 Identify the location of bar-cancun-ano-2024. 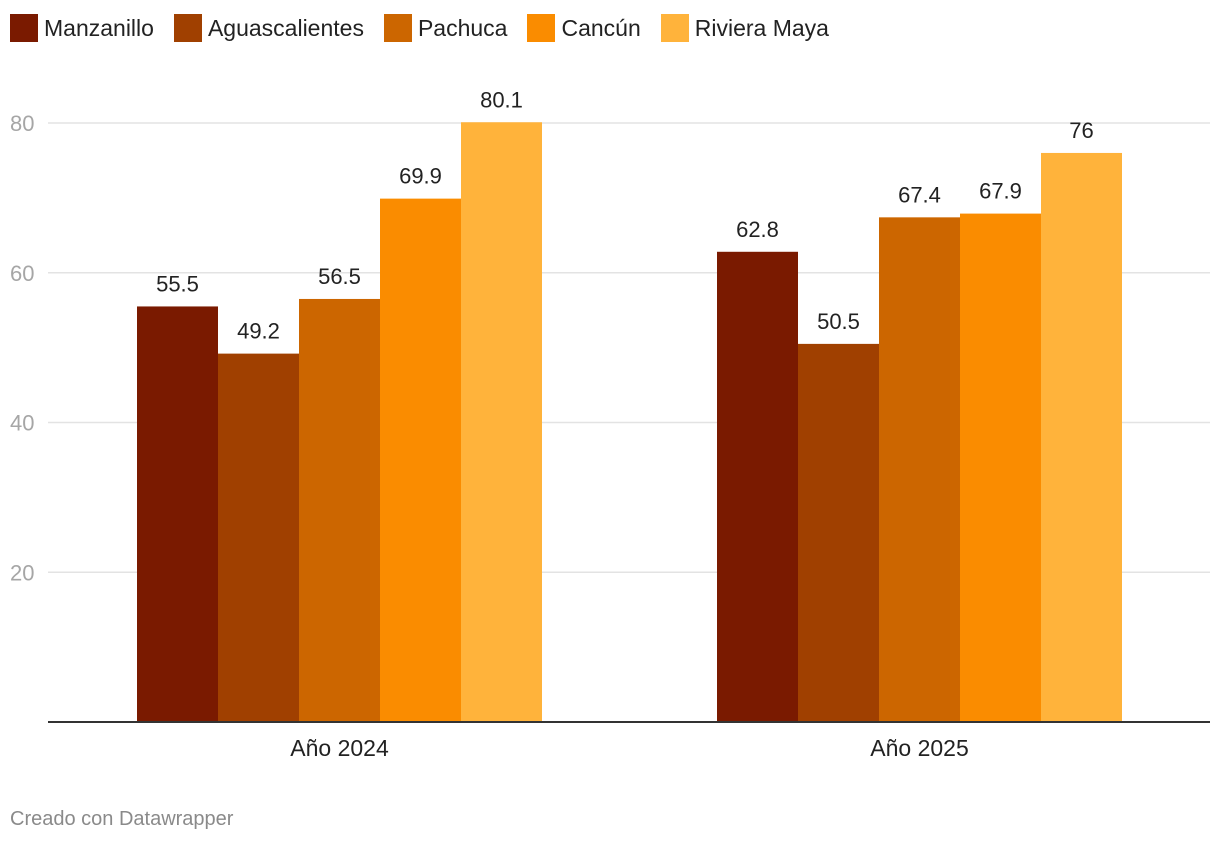
(420, 460).